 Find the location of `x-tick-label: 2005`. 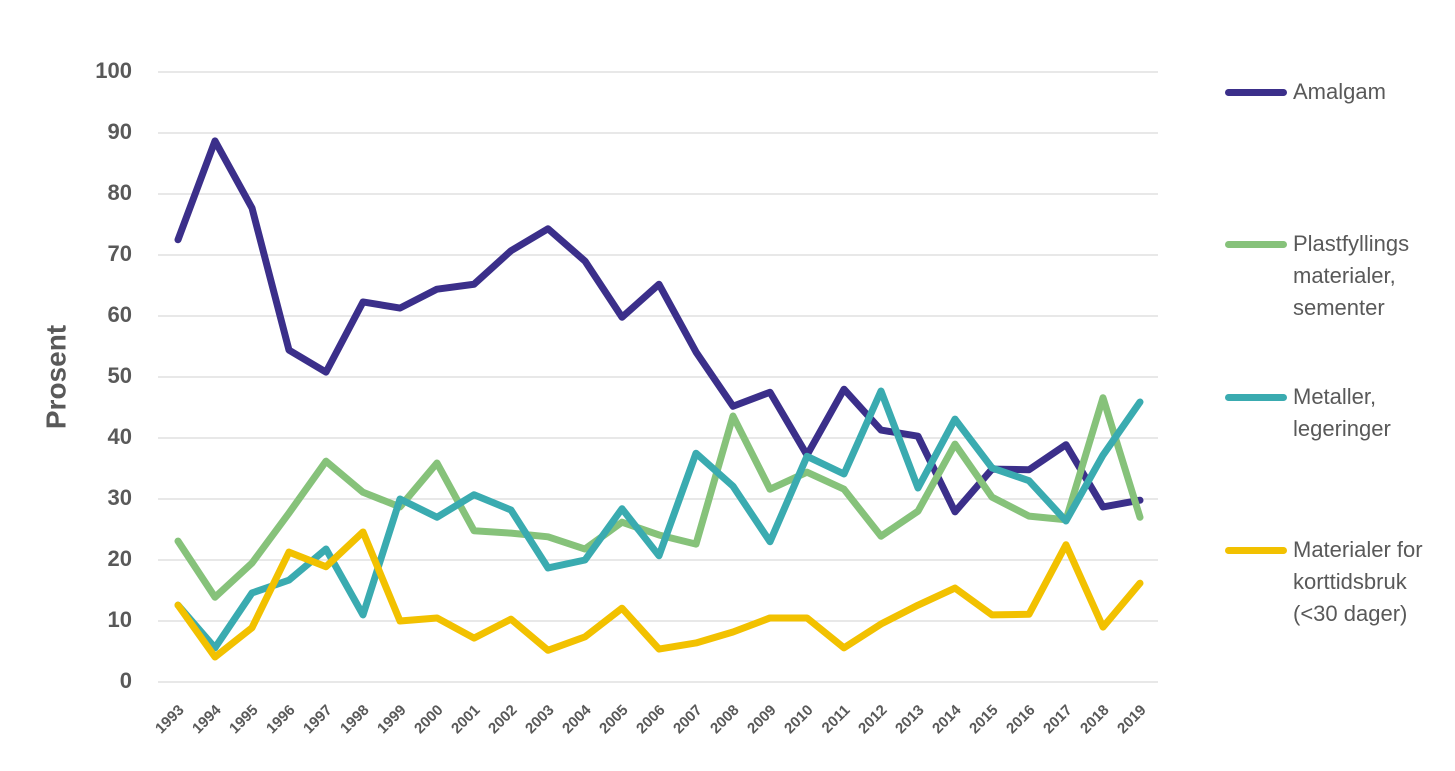

x-tick-label: 2005 is located at coordinates (614, 720).